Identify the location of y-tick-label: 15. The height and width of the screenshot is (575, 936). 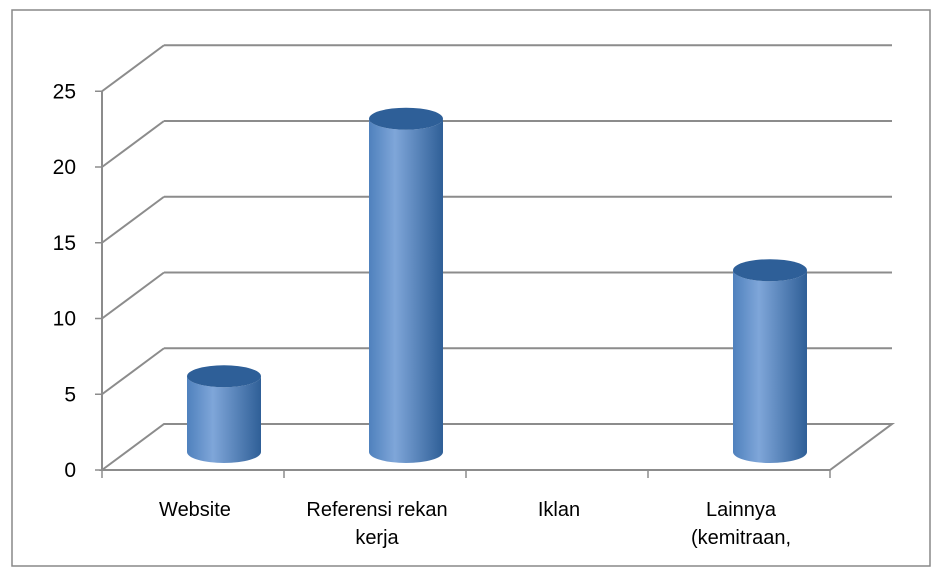
(64, 243).